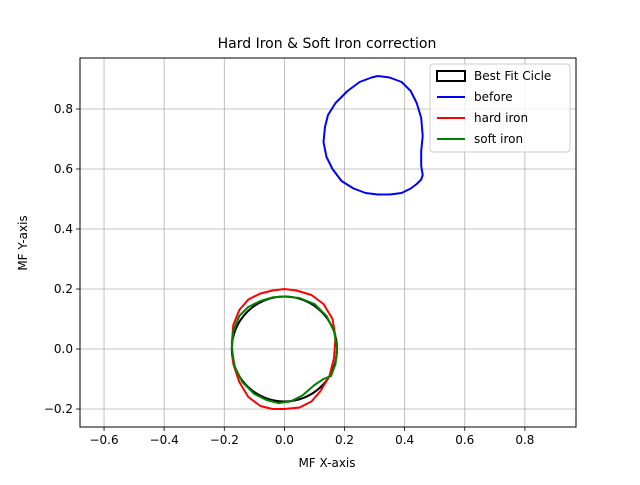  Describe the element at coordinates (464, 440) in the screenshot. I see `x-tick-label: 0.6` at that location.